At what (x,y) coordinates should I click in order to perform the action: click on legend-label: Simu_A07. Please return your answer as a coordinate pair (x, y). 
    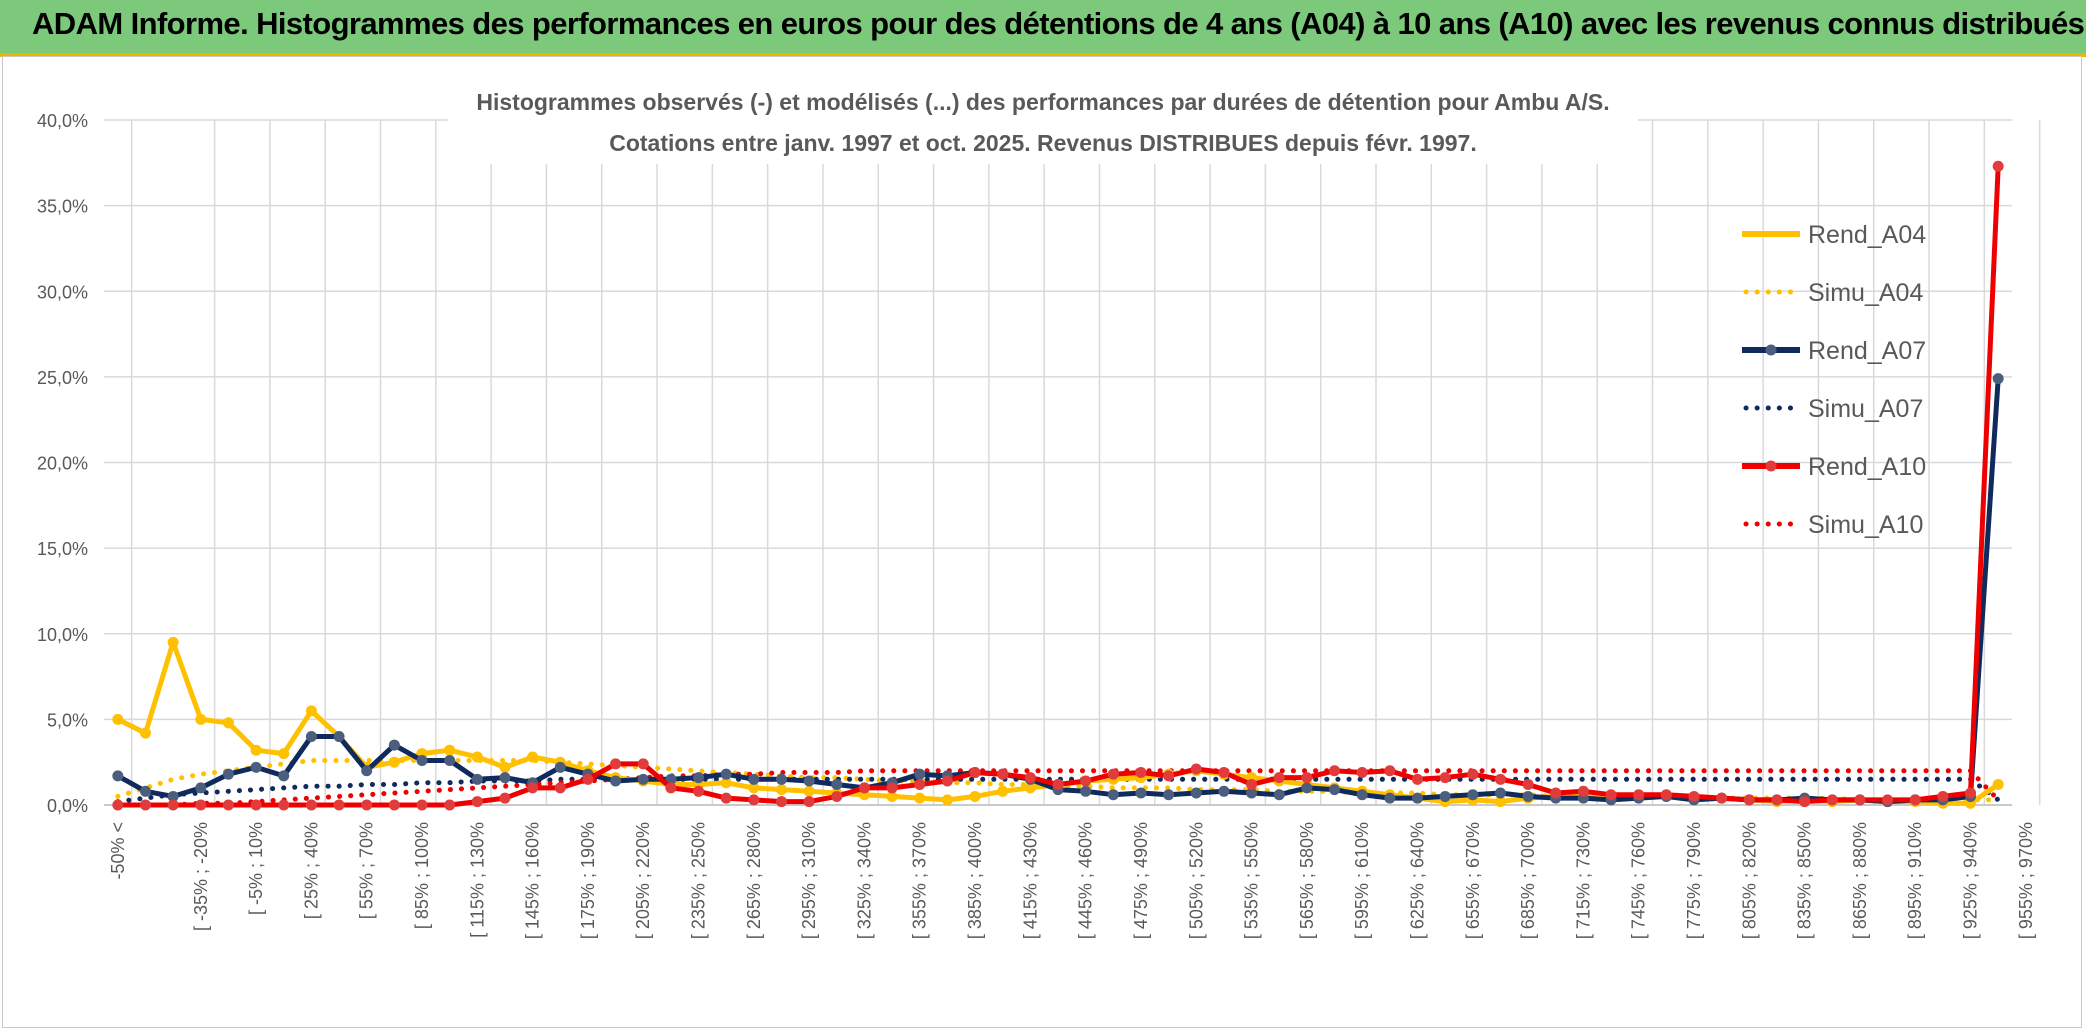
    Looking at the image, I should click on (1865, 409).